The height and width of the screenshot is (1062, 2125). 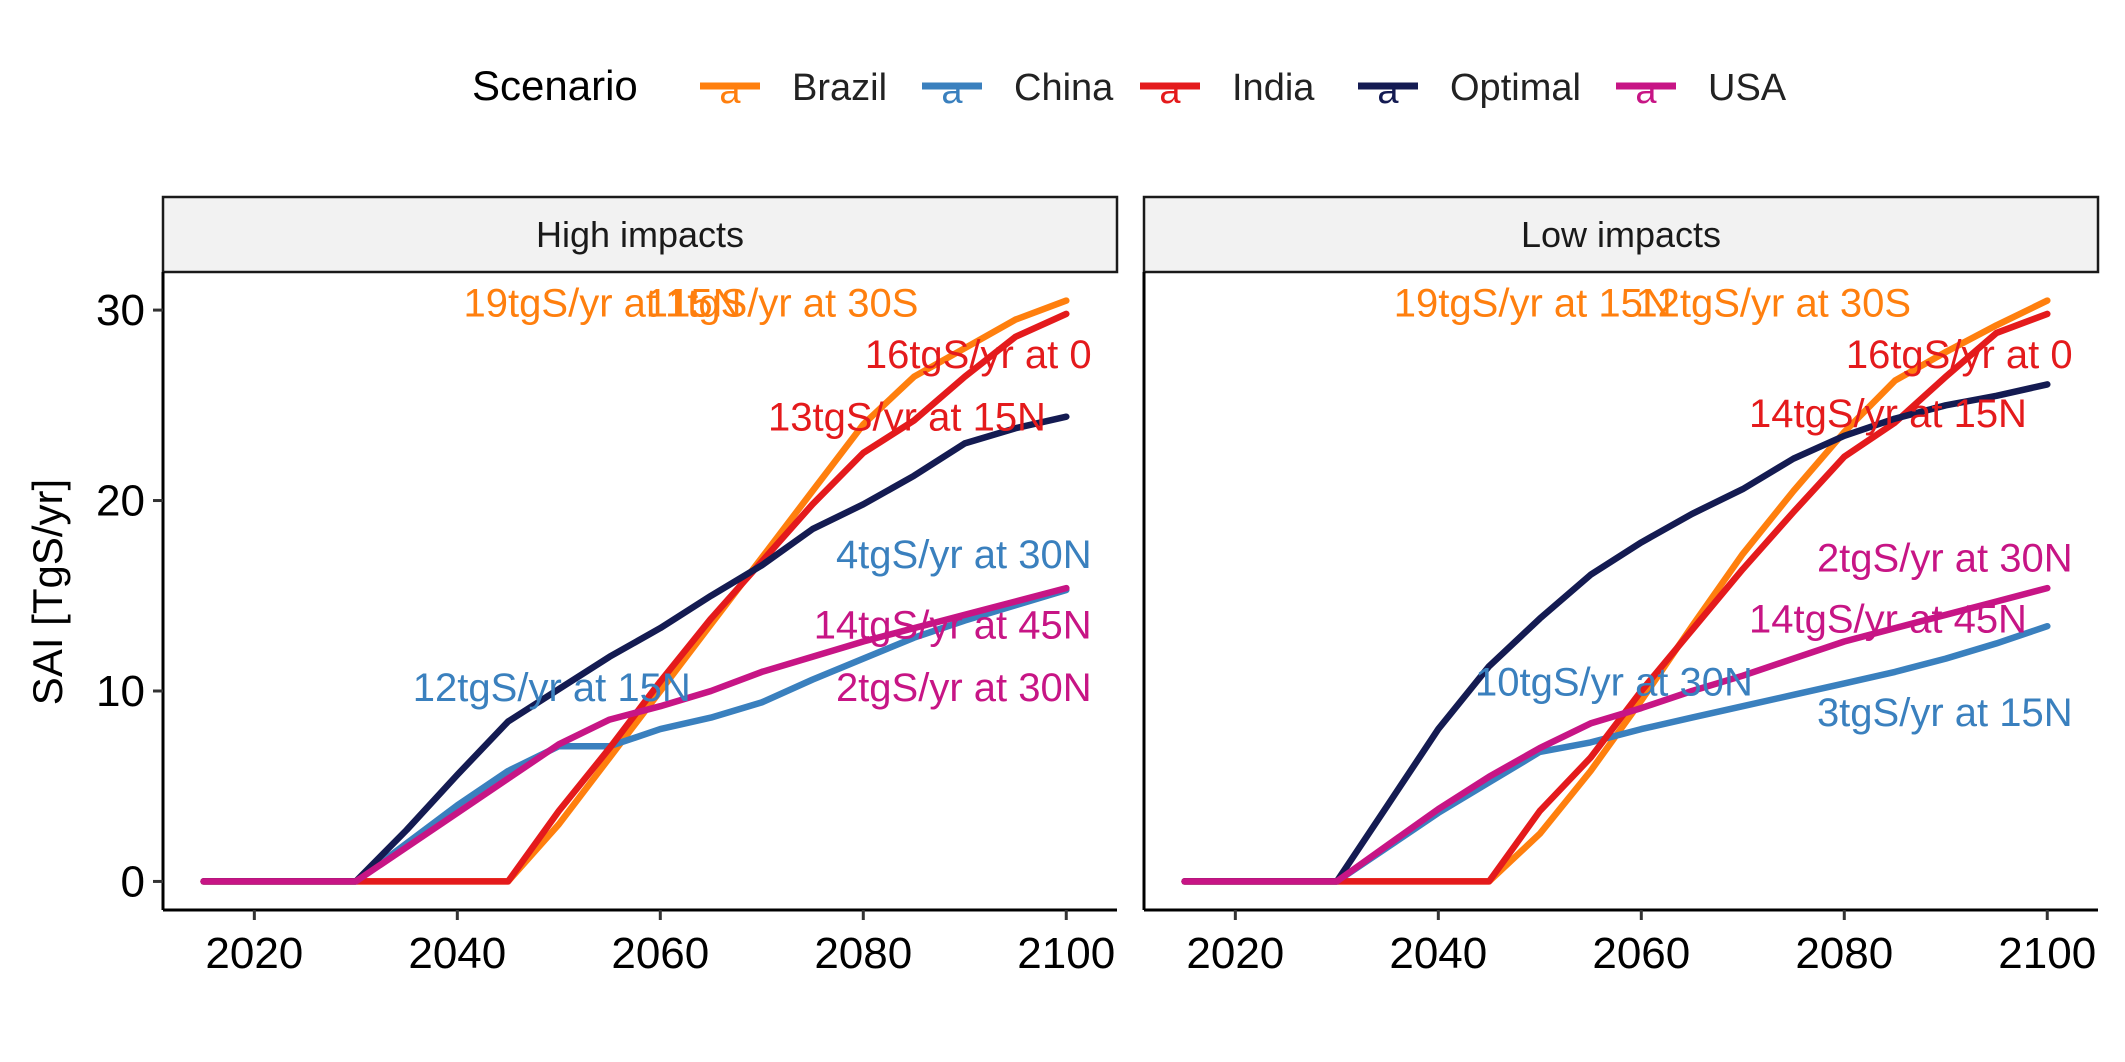 I want to click on annotation-label: 12tgS/yr at 30S, so click(x=1773, y=303).